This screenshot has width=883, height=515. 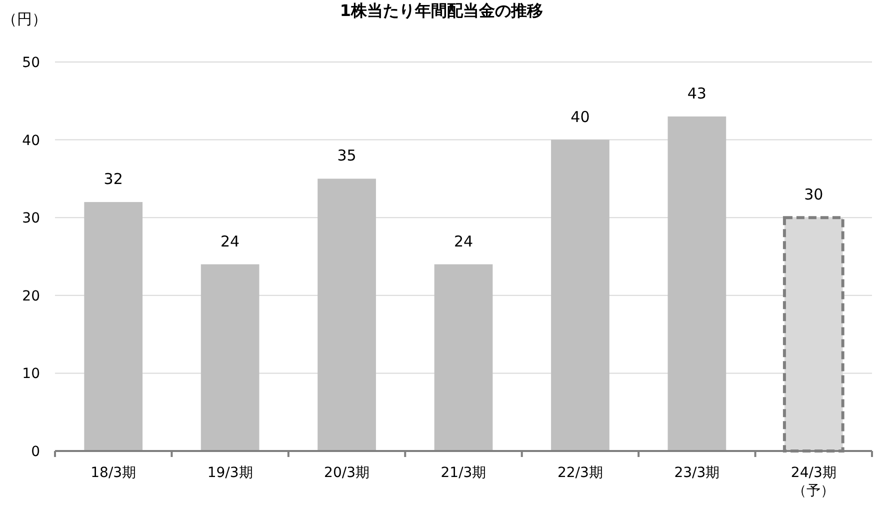 I want to click on data-label: 32, so click(x=113, y=179).